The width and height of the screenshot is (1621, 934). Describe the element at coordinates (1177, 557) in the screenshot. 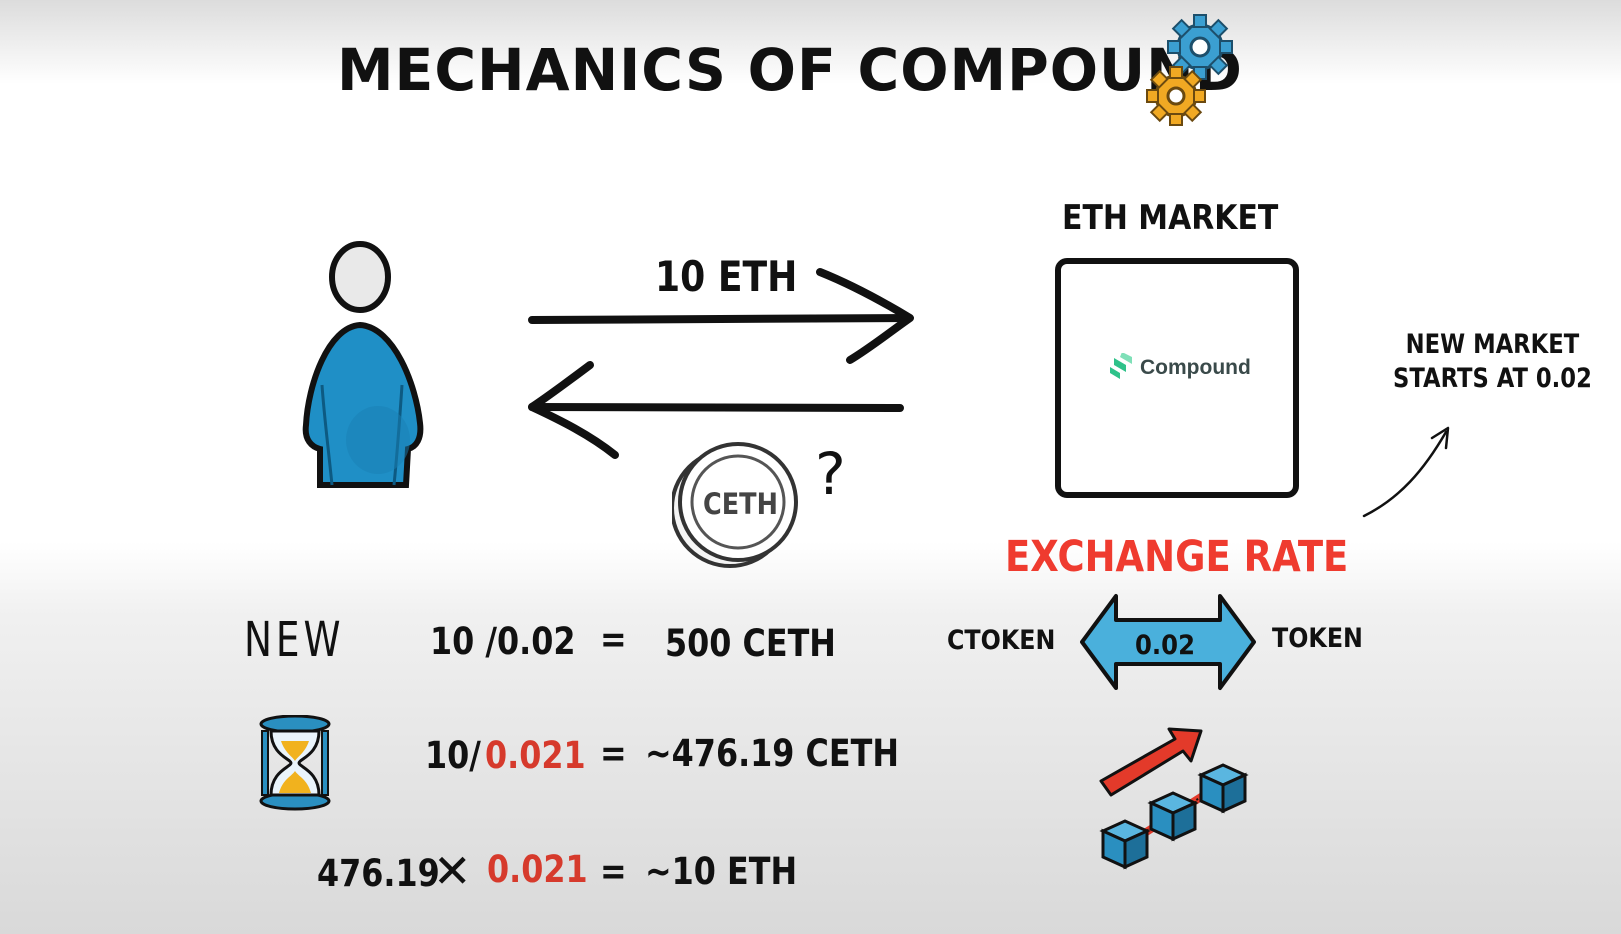

I see `exchange-rate-label: EXCHANGE RATE` at that location.